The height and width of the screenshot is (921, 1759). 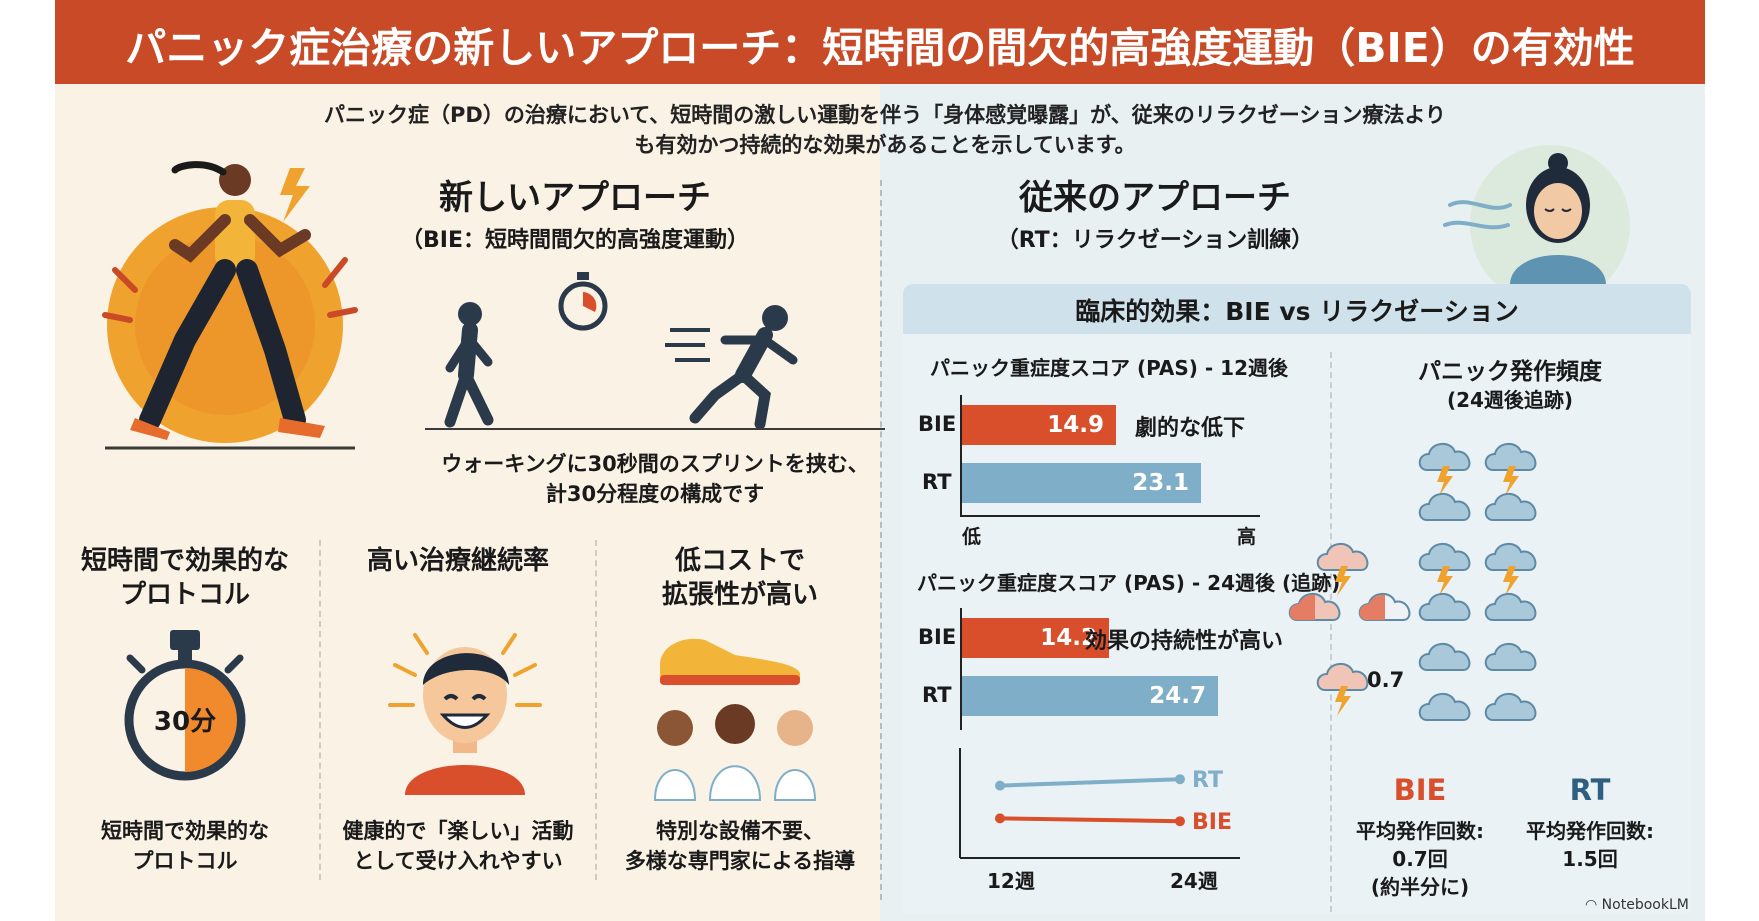 I want to click on feature-1-caption-2: プロトコル, so click(x=185, y=861).